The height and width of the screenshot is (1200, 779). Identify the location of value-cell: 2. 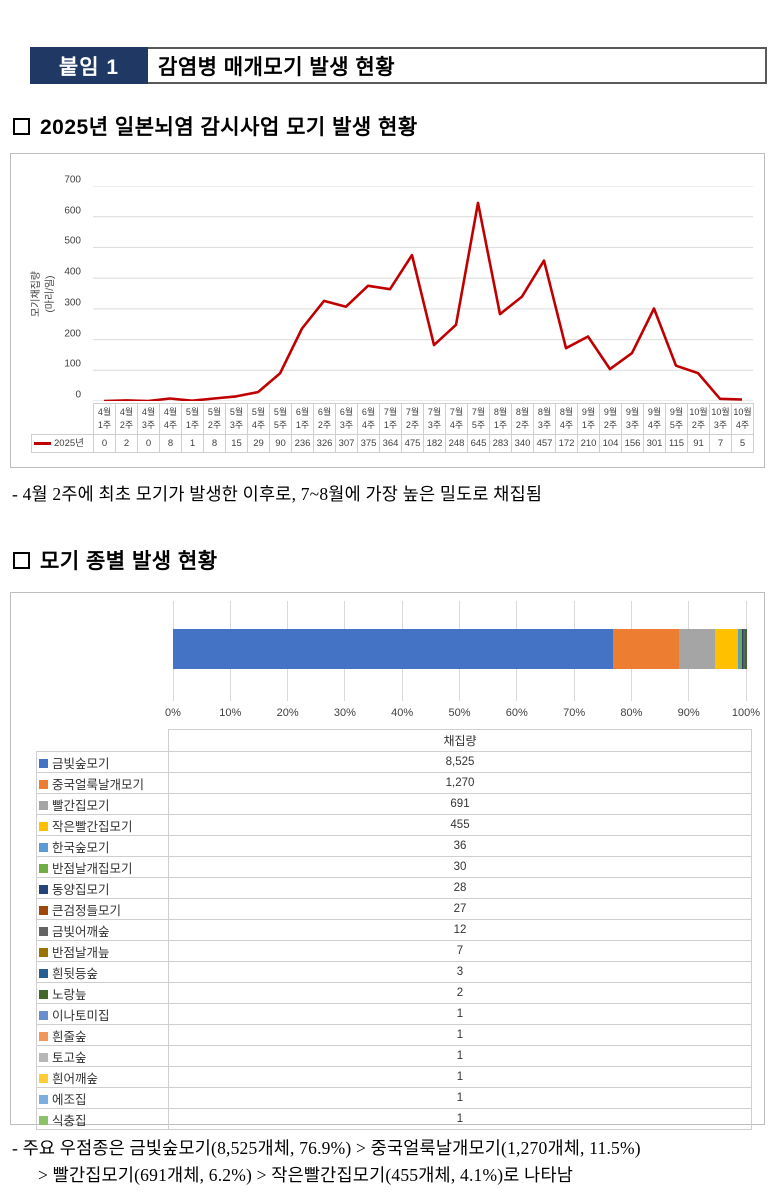
(126, 443).